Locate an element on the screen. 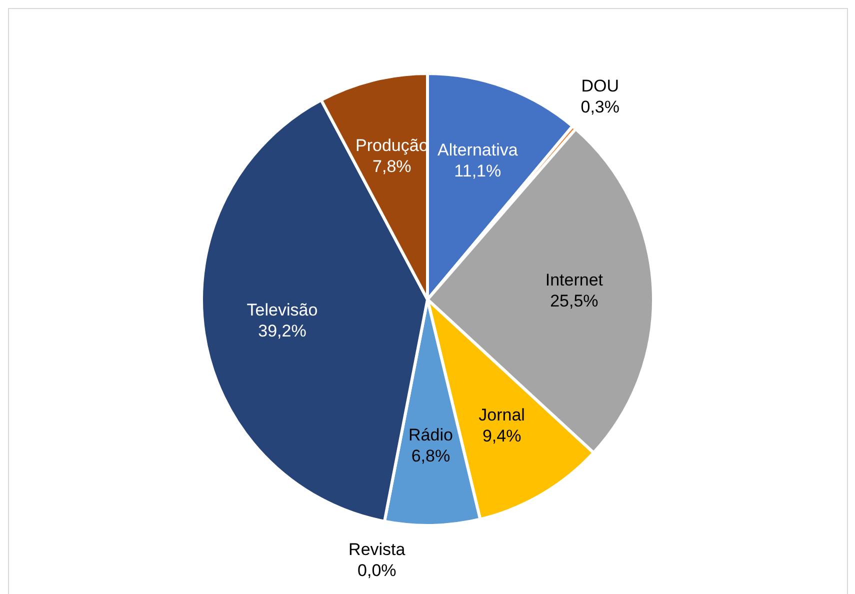 Image resolution: width=855 pixels, height=594 pixels. data-label: 0,3% is located at coordinates (600, 106).